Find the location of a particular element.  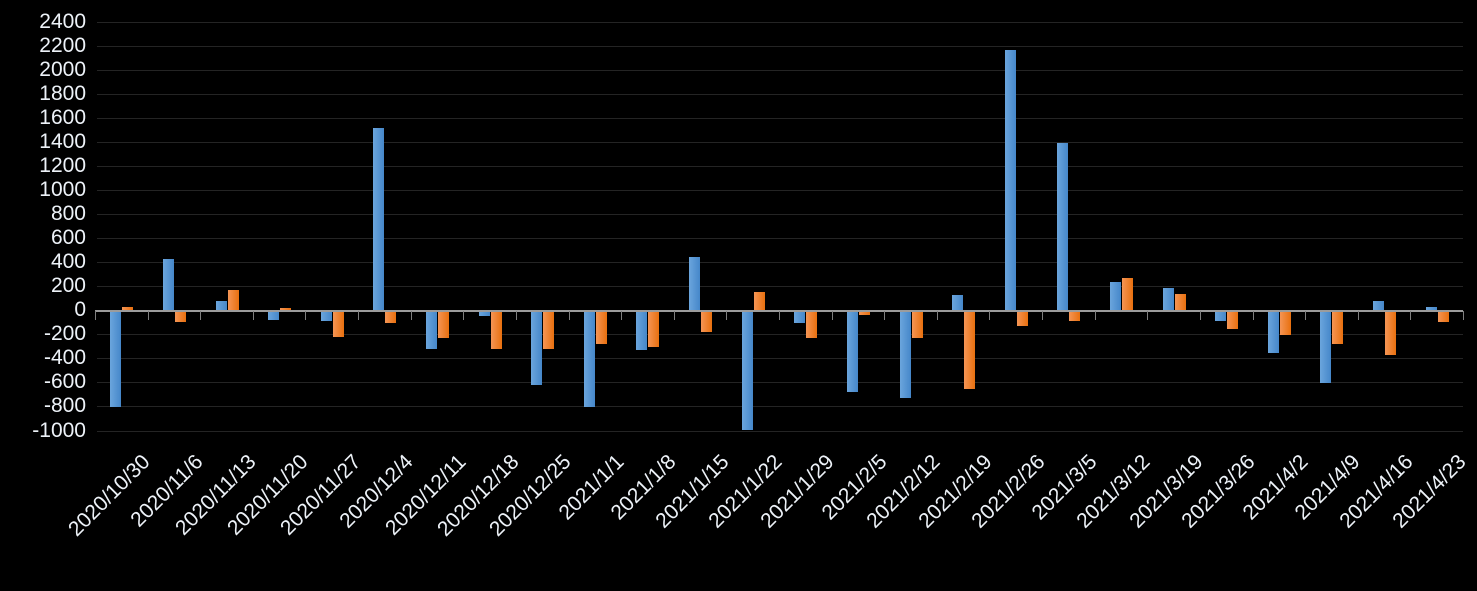

y-axis-tick-label: 2000 is located at coordinates (62, 70).